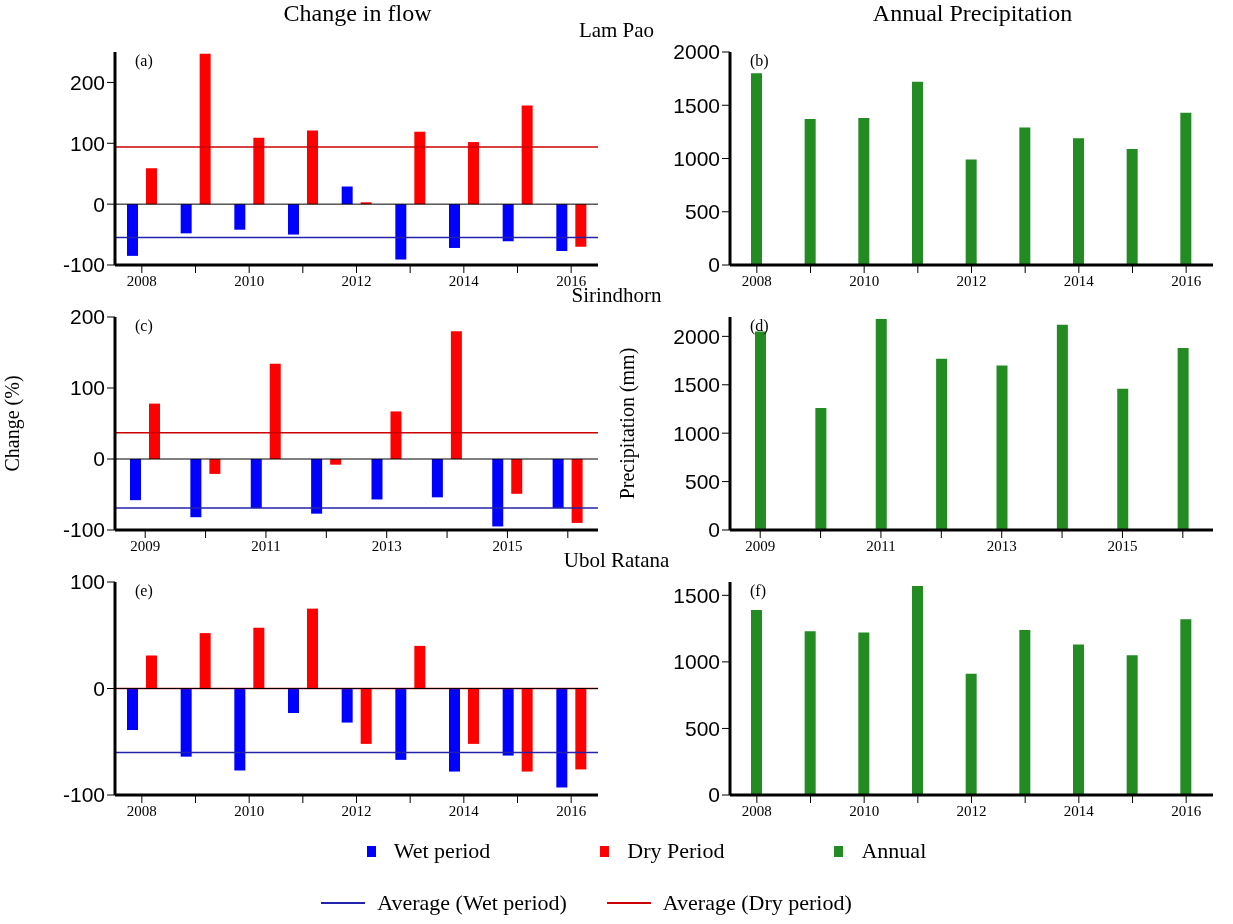  Describe the element at coordinates (144, 591) in the screenshot. I see `annotation: (e)` at that location.